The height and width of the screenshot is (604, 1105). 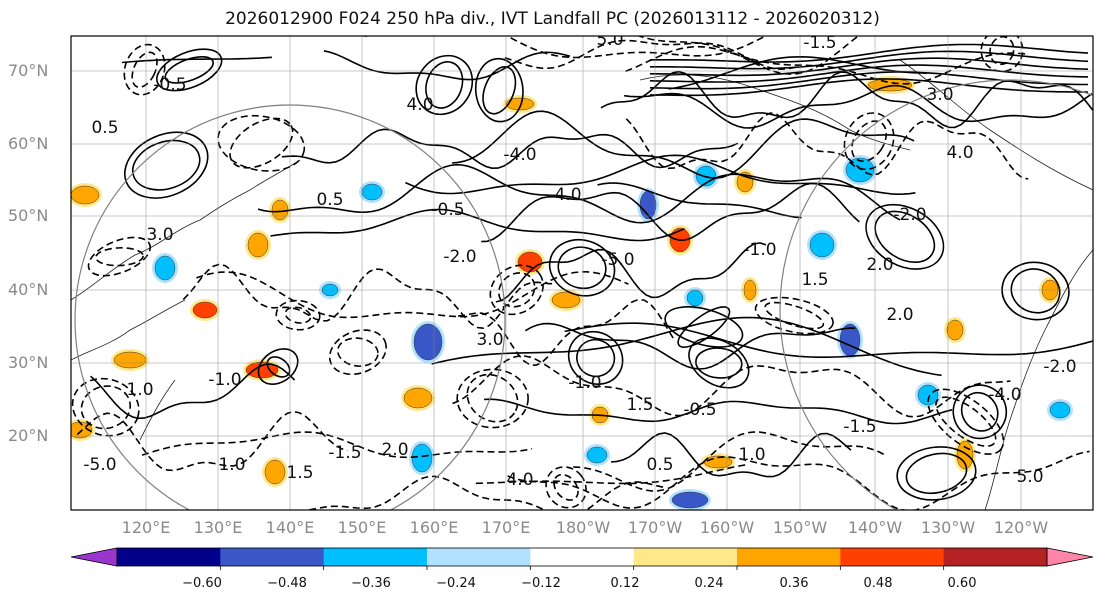 I want to click on contour-label: 3.0, so click(x=939, y=95).